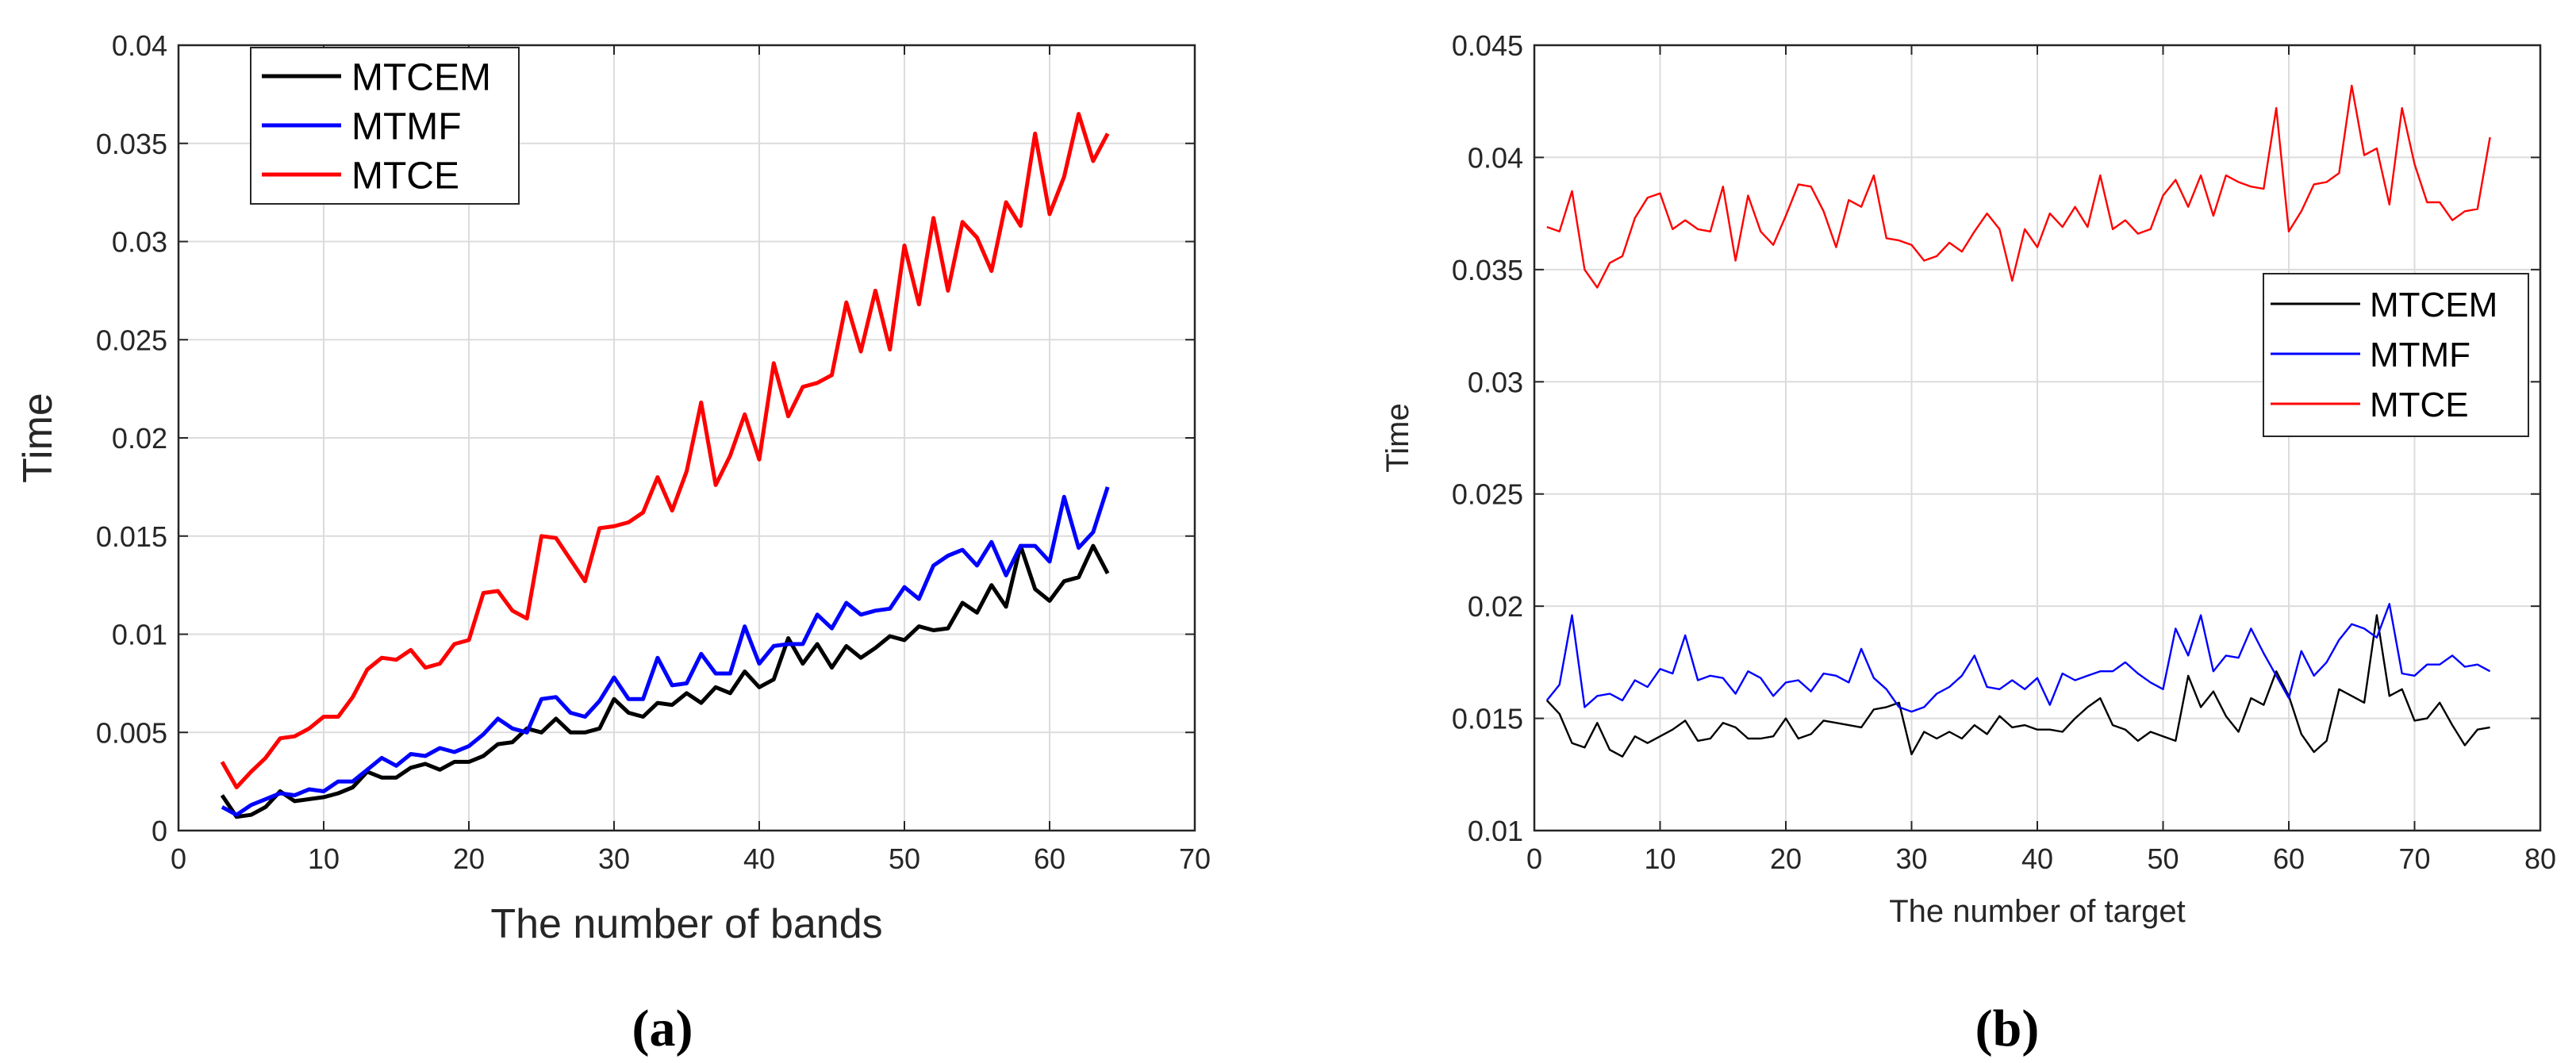 This screenshot has width=2576, height=1063. Describe the element at coordinates (2037, 911) in the screenshot. I see `x-axis-label: The number of target` at that location.